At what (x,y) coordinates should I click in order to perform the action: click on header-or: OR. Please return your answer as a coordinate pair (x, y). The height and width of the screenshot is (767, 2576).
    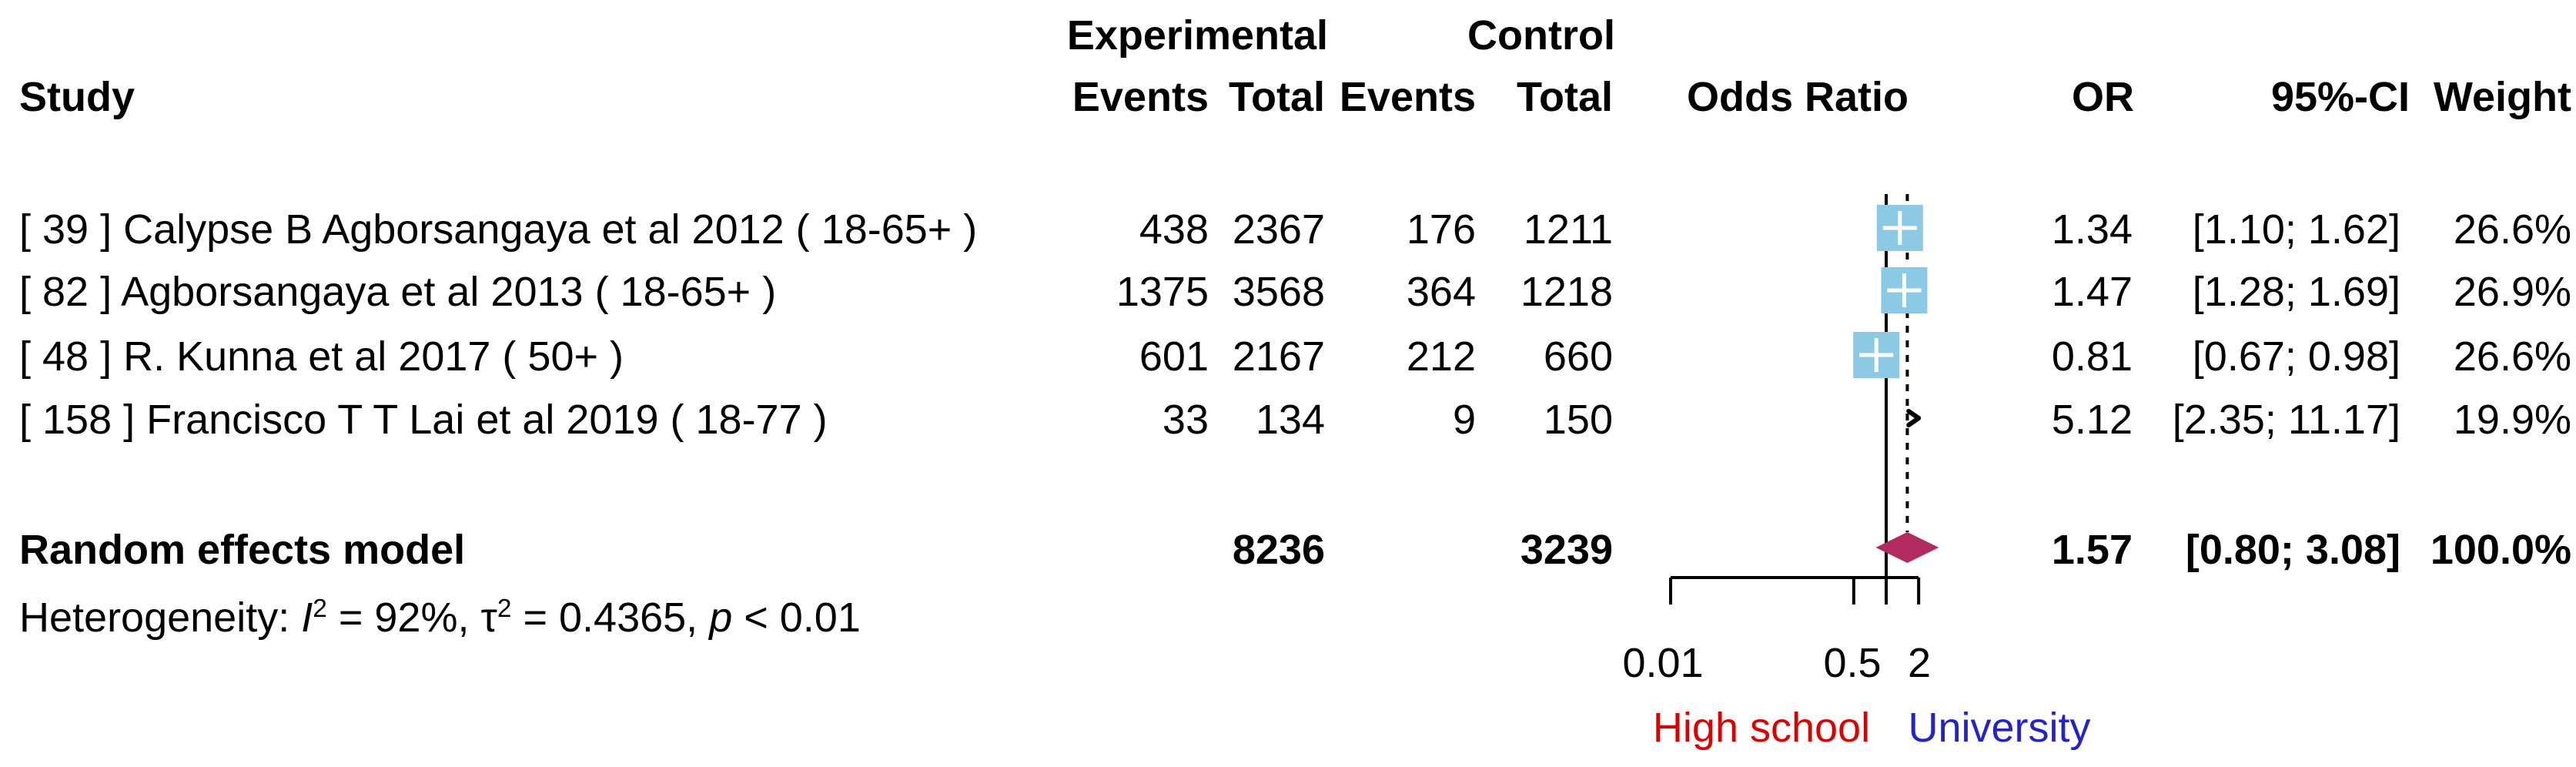
    Looking at the image, I should click on (2103, 97).